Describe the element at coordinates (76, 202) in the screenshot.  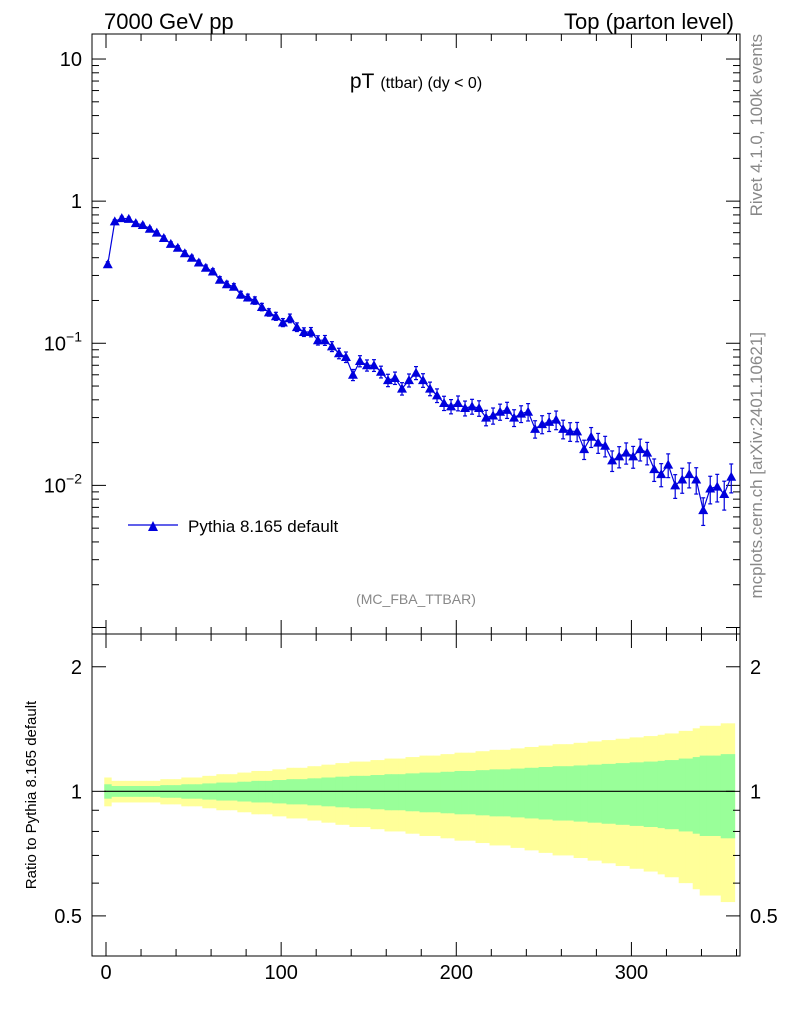
I see `y-tick-label: 1` at that location.